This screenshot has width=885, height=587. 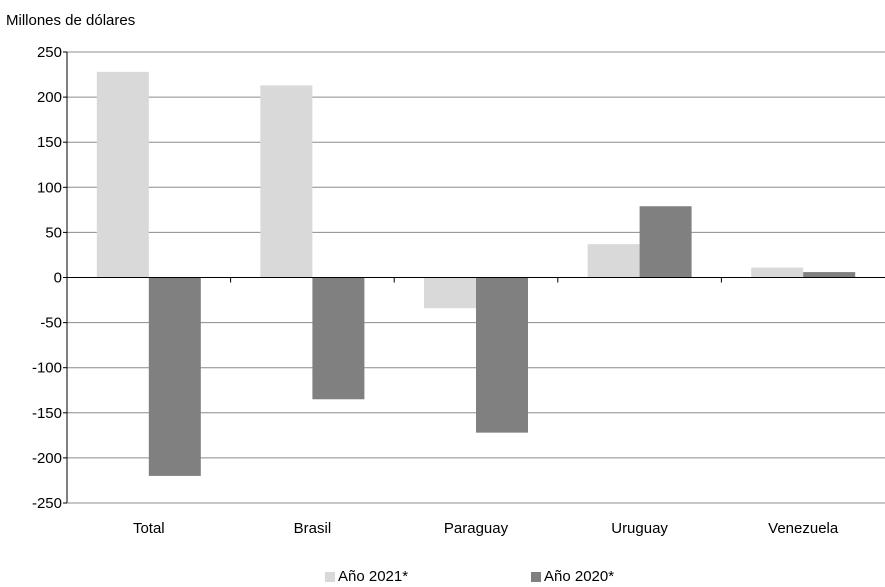 What do you see at coordinates (330, 576) in the screenshot?
I see `legend-swatch-2021` at bounding box center [330, 576].